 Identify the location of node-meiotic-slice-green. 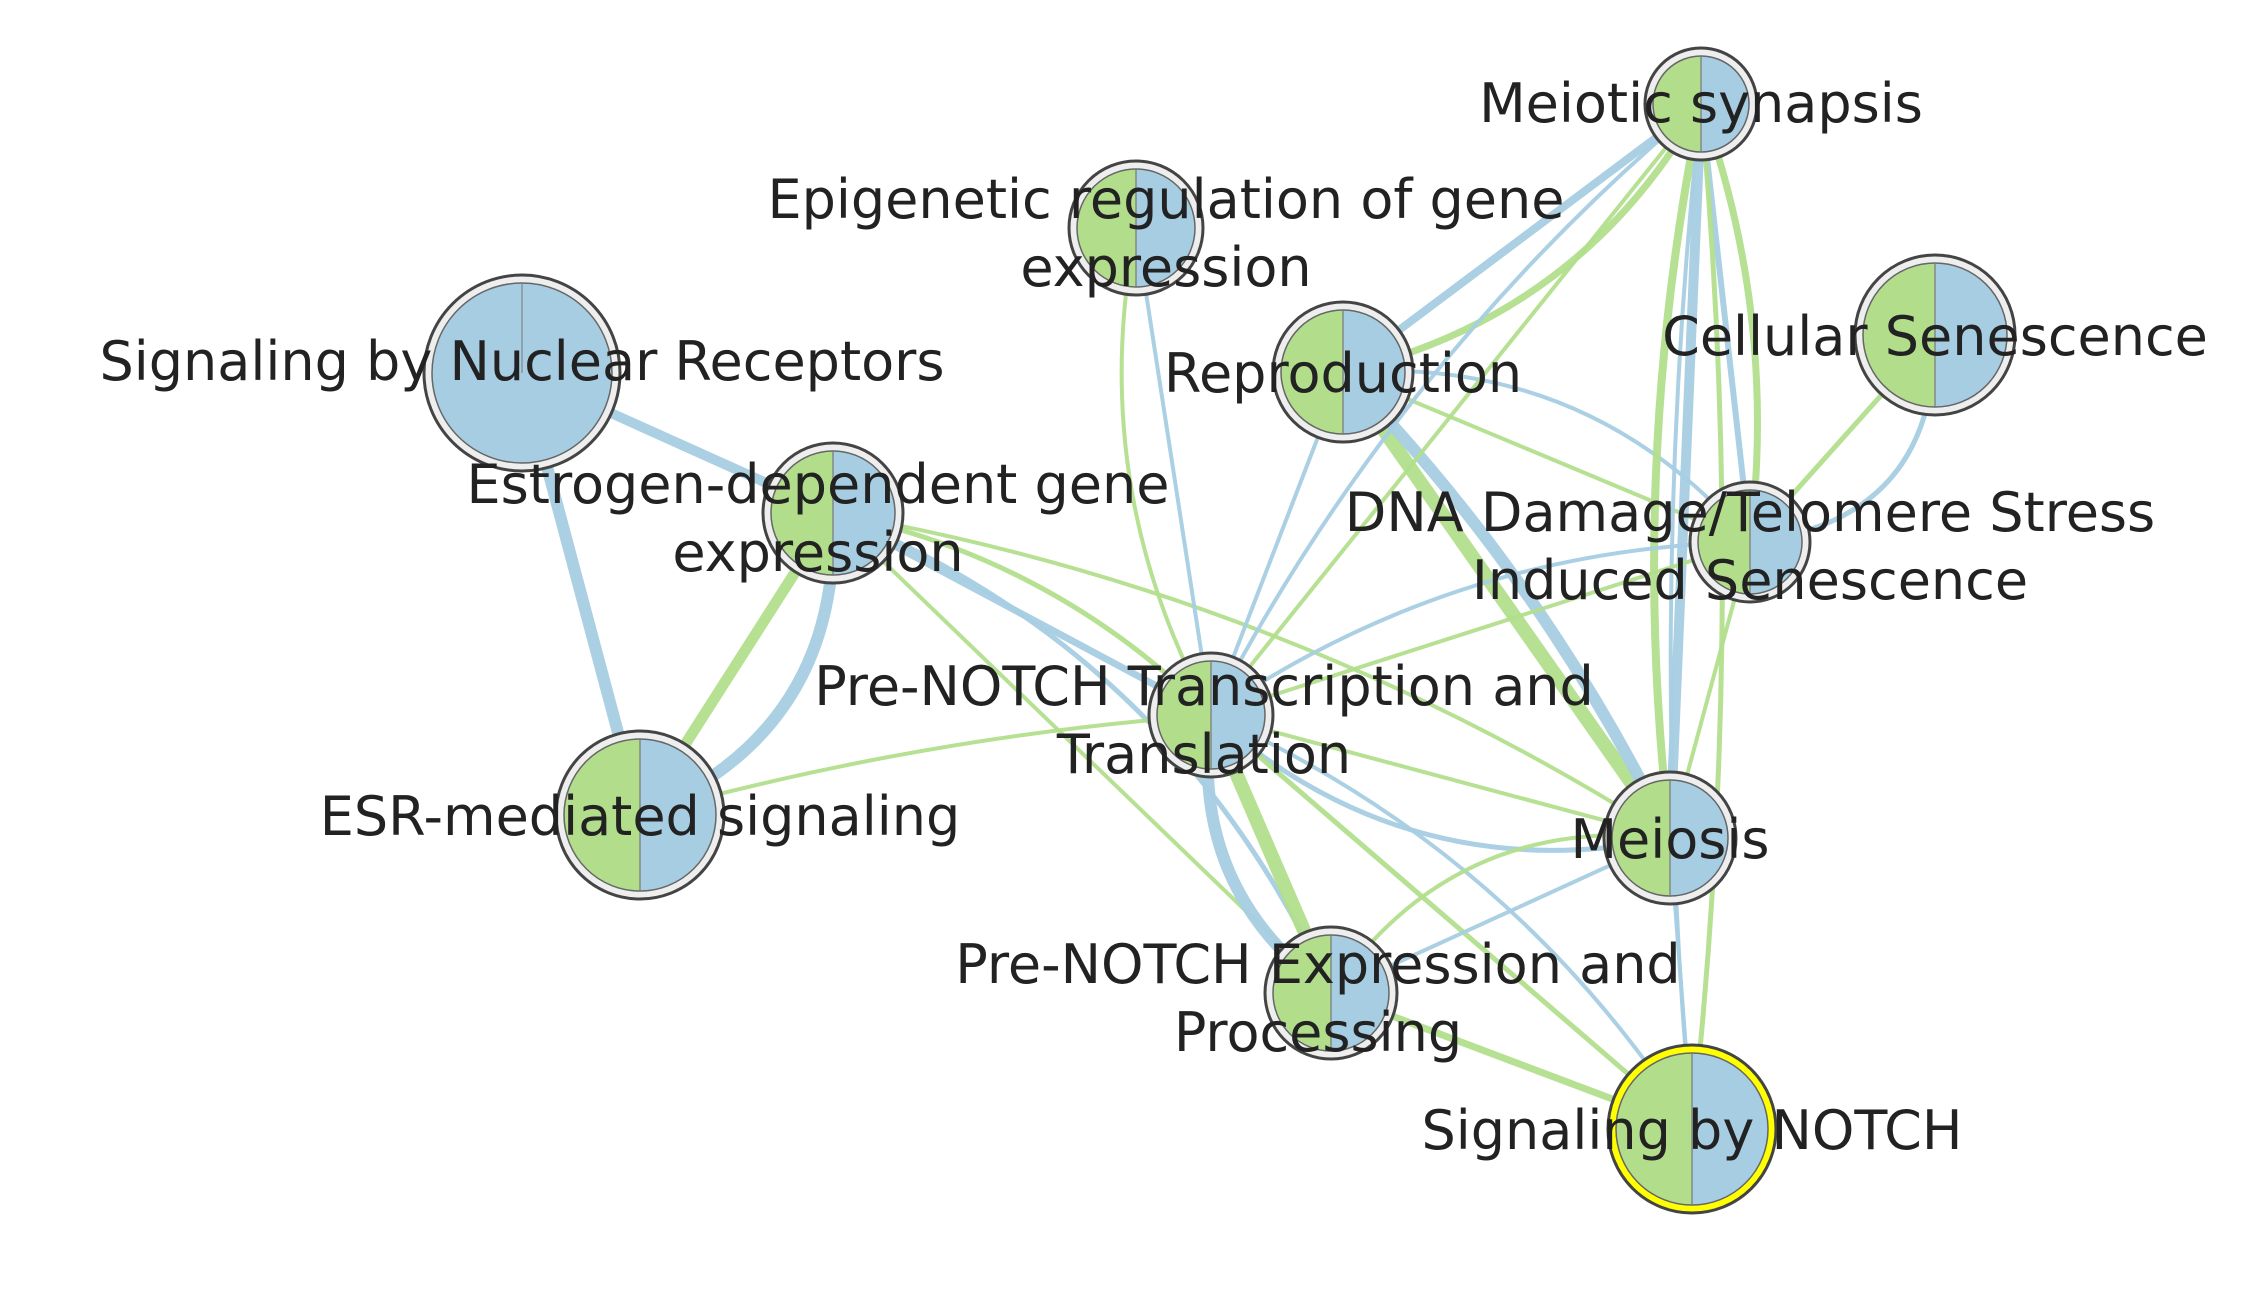
(1677, 104).